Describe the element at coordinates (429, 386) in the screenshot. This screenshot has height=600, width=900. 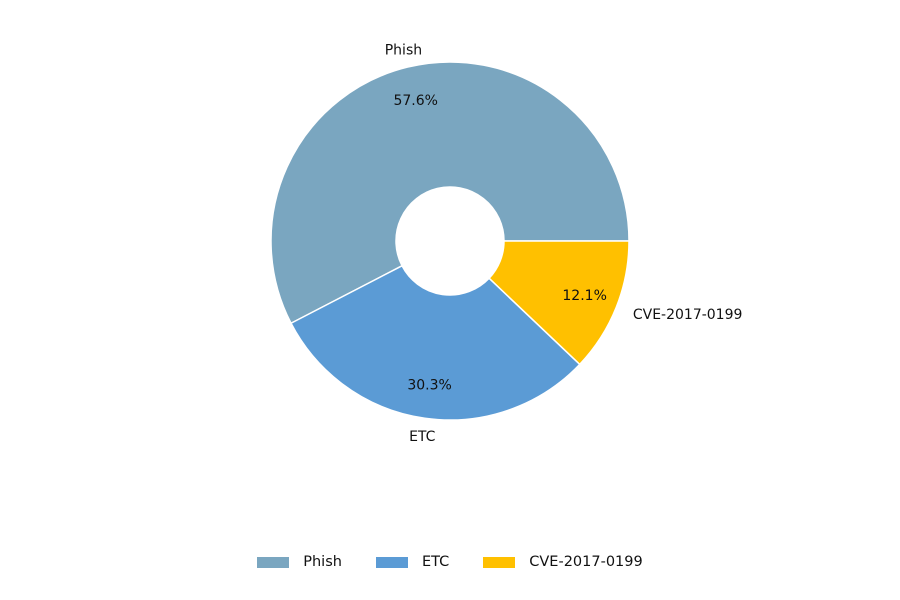
I see `pct-label-etc: 30.3%` at that location.